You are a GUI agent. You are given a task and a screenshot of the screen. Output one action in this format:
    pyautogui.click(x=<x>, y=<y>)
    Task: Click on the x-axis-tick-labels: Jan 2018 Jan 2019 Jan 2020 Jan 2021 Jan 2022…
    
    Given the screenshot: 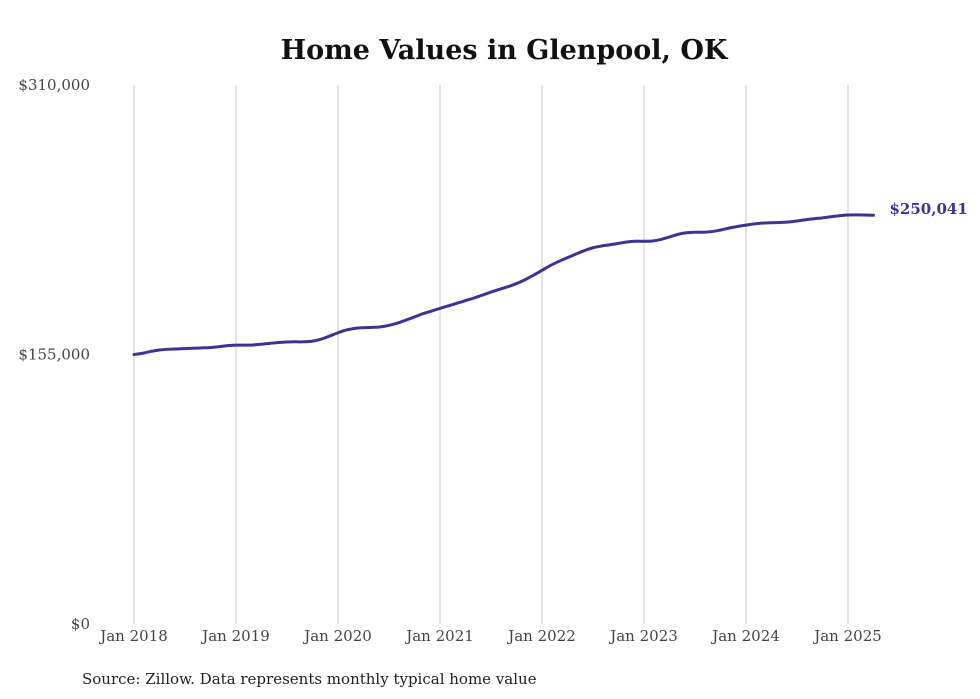 What is the action you would take?
    pyautogui.click(x=490, y=636)
    